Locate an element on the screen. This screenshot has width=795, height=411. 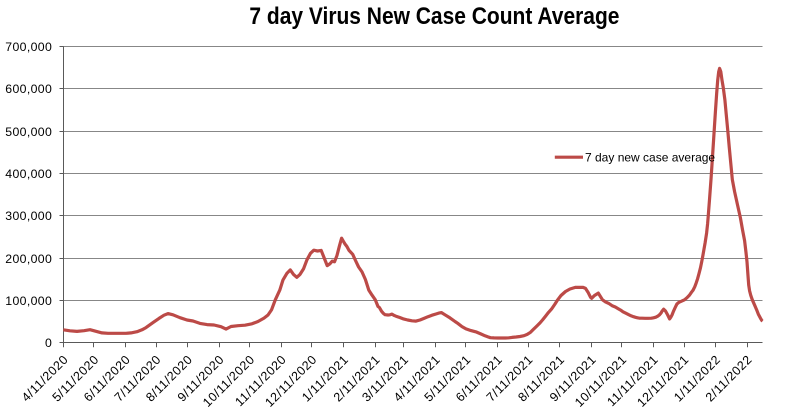
svg-text: 100,000 is located at coordinates (28, 301).